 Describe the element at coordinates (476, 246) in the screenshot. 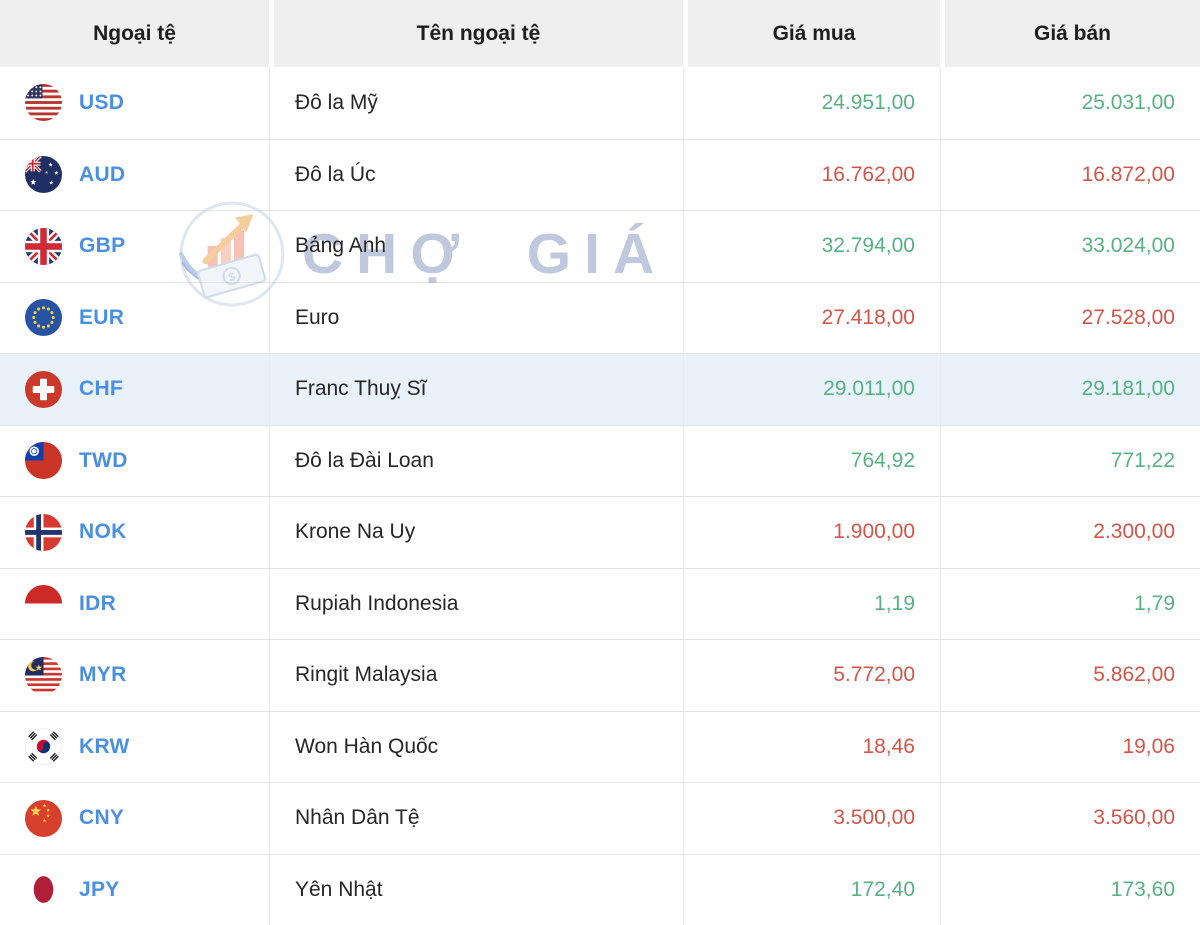

I see `currency-name: Bảng Anh` at that location.